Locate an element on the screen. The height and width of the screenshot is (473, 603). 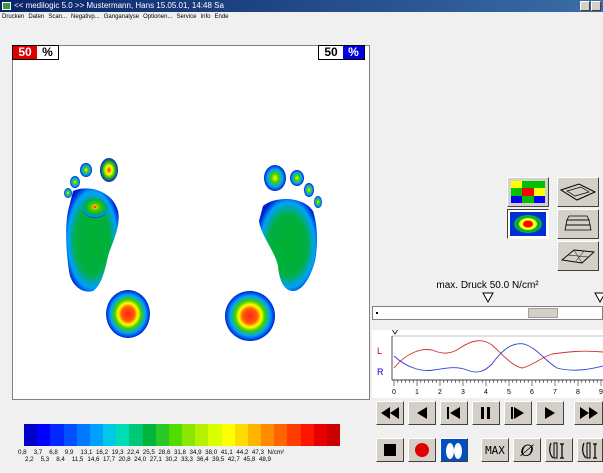
scale-label: 9,9 is located at coordinates (69, 452).